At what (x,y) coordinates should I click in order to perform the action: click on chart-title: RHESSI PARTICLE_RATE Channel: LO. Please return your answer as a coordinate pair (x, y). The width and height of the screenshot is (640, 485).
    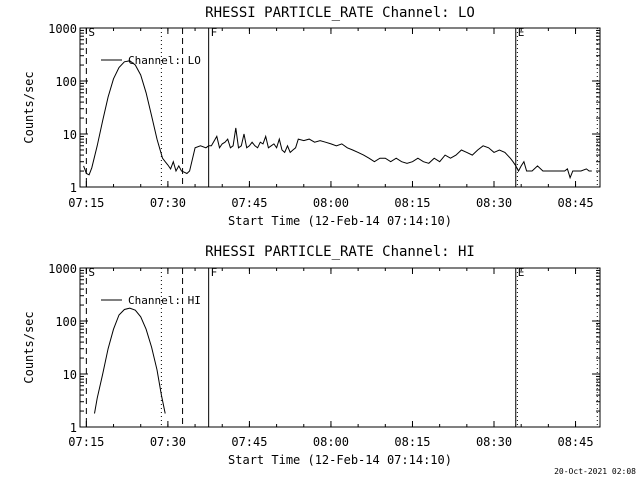
    Looking at the image, I should click on (340, 13).